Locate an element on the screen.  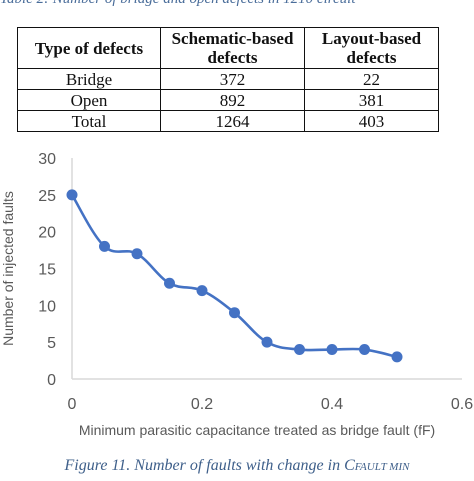
cell-type: Open is located at coordinates (89, 100).